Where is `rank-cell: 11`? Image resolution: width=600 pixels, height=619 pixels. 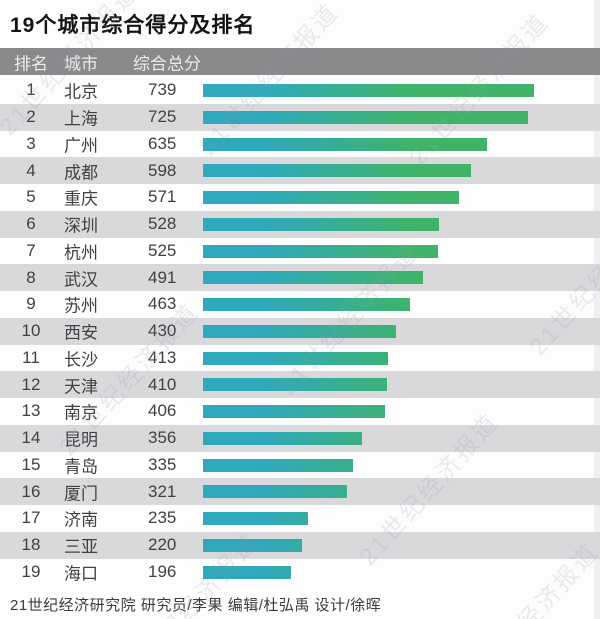 rank-cell: 11 is located at coordinates (31, 357).